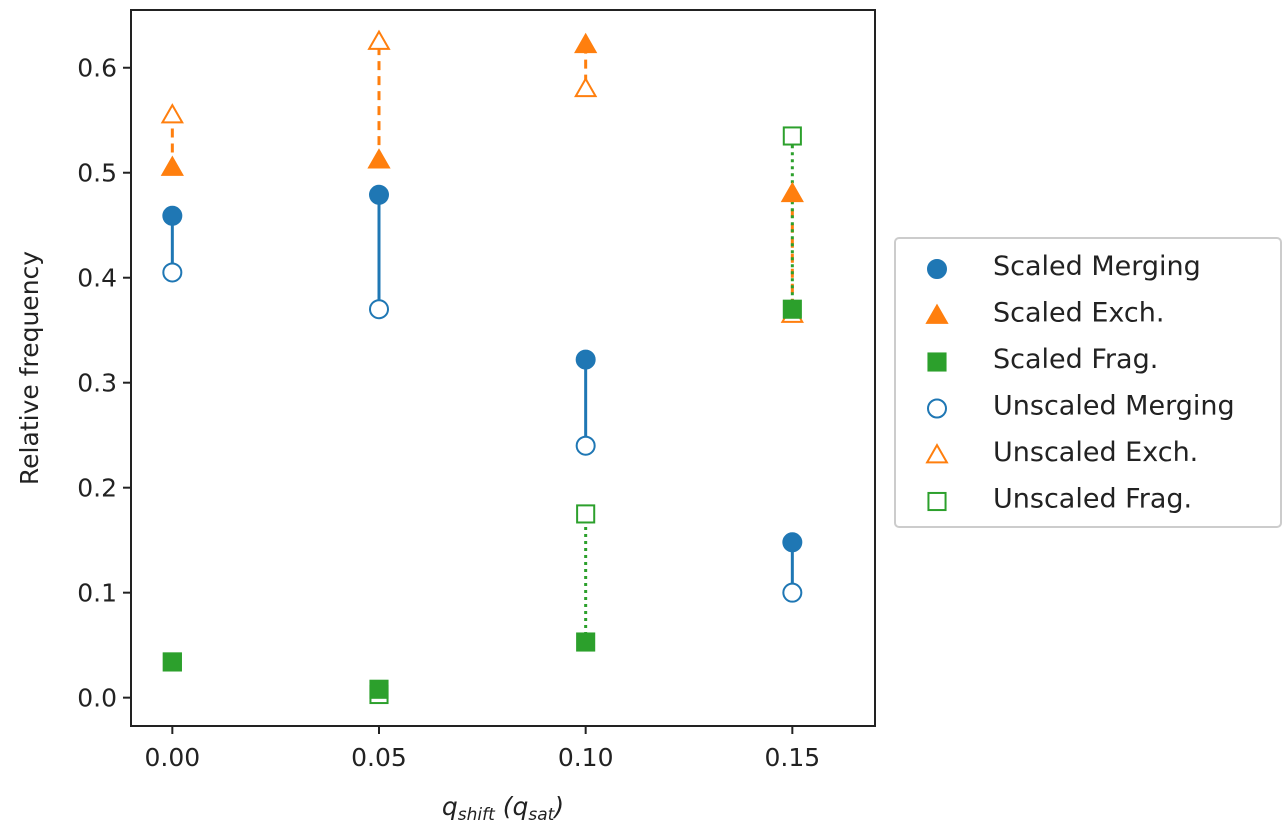 Image resolution: width=1284 pixels, height=827 pixels. What do you see at coordinates (586, 757) in the screenshot?
I see `x-tick-label: 0.10` at bounding box center [586, 757].